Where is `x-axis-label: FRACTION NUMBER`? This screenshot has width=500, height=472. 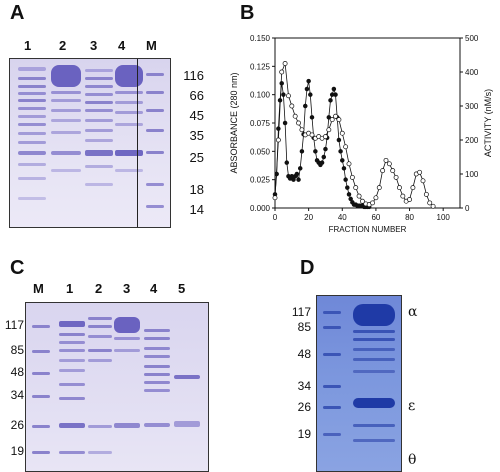 x-axis-label: FRACTION NUMBER is located at coordinates (368, 229).